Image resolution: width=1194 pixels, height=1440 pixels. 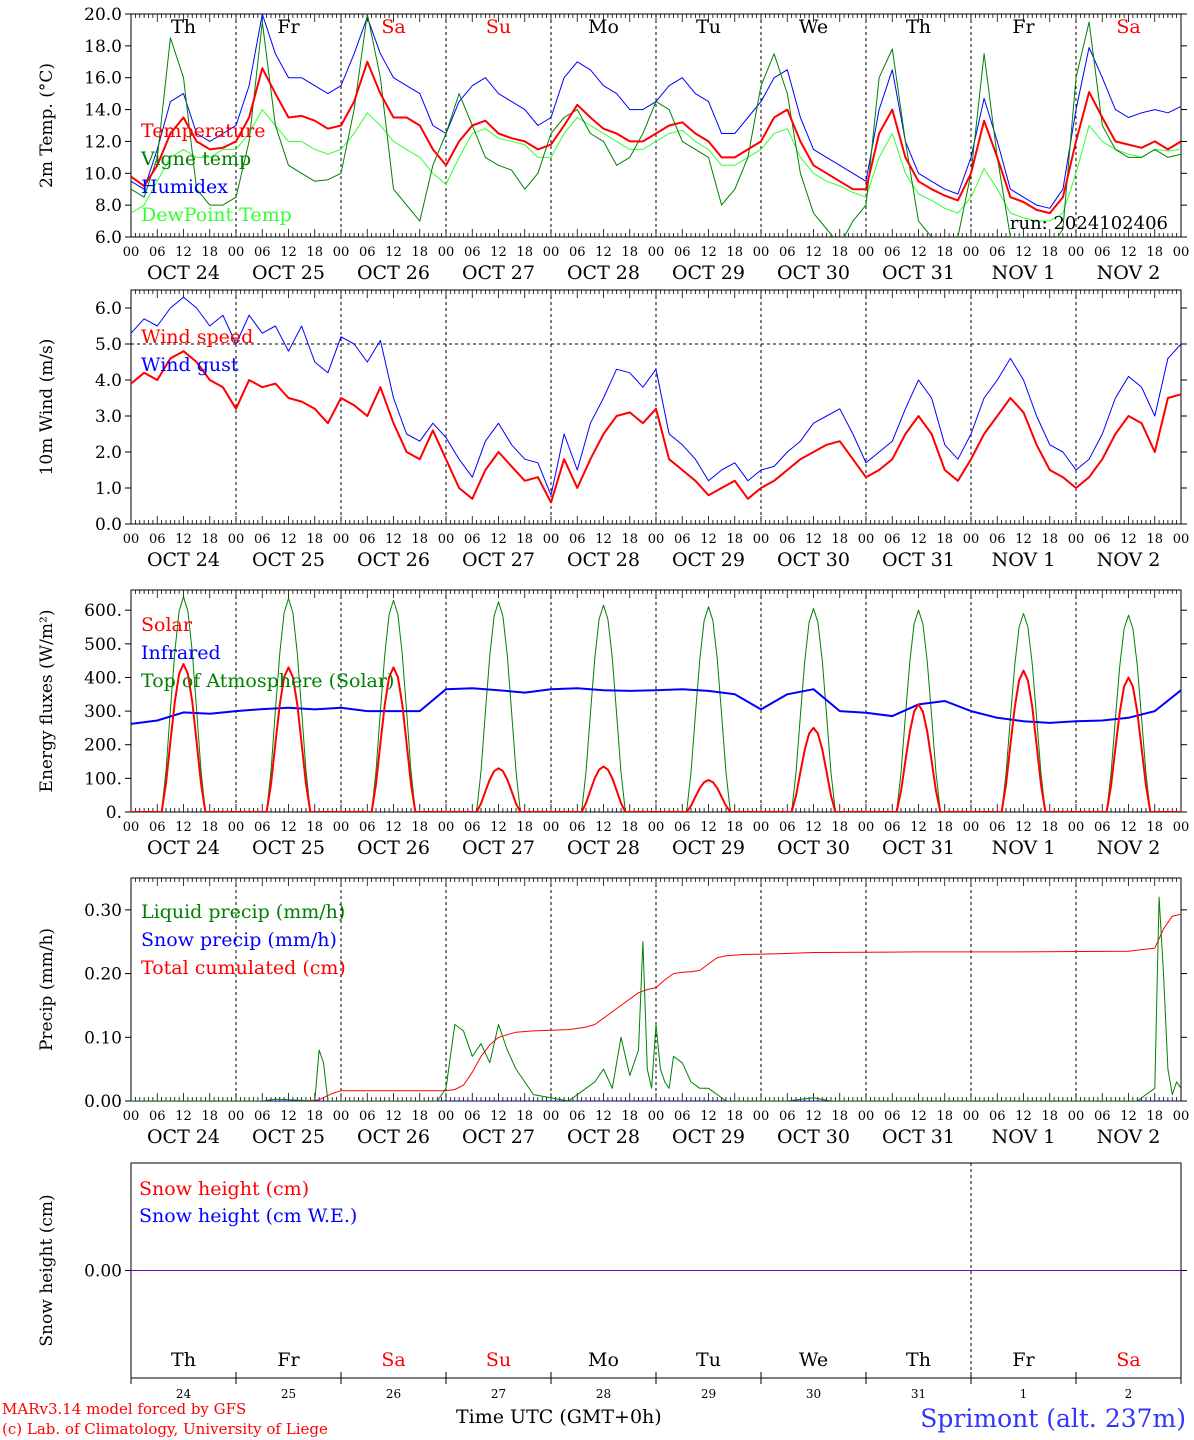 I want to click on x-date-label: OCT 29, so click(x=708, y=848).